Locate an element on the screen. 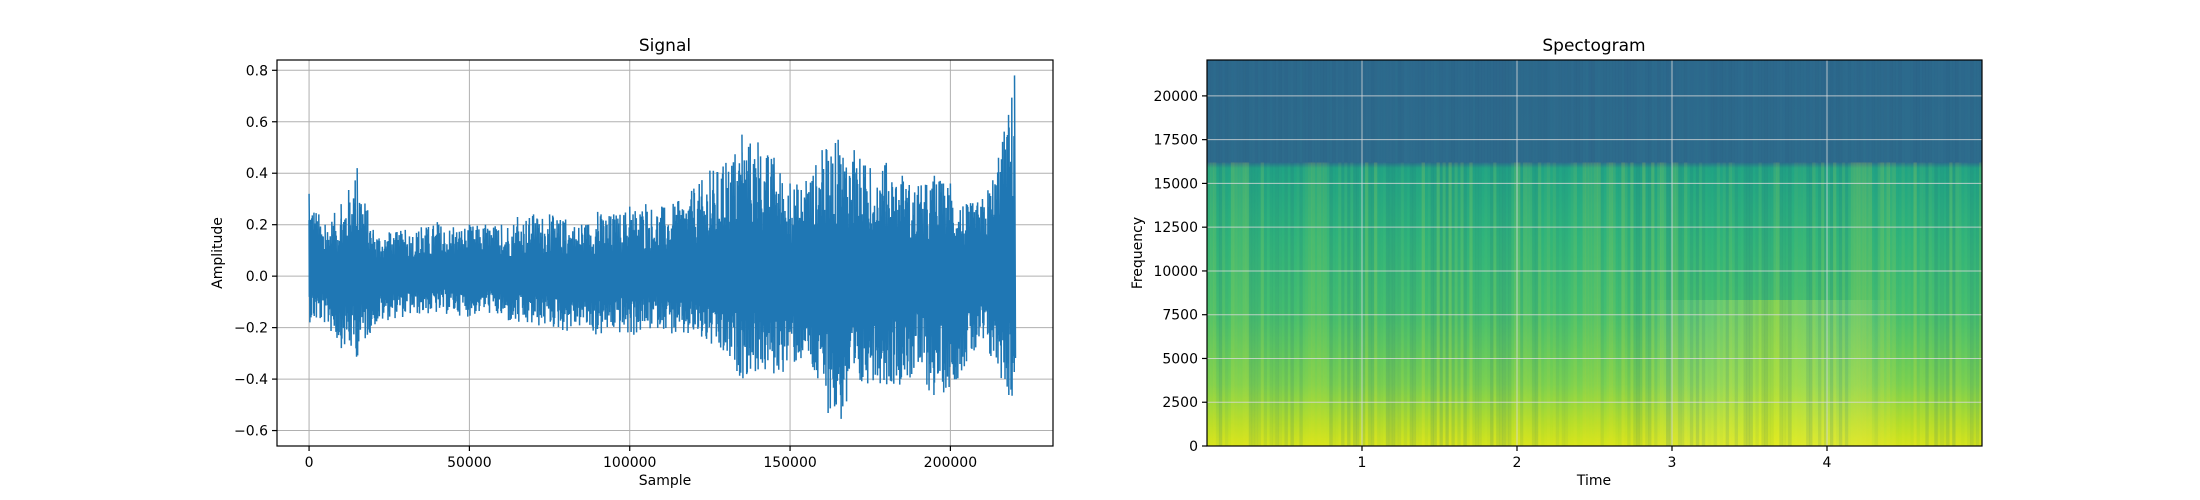  spectrogram-y-tick-label: 17500 is located at coordinates (1175, 141).